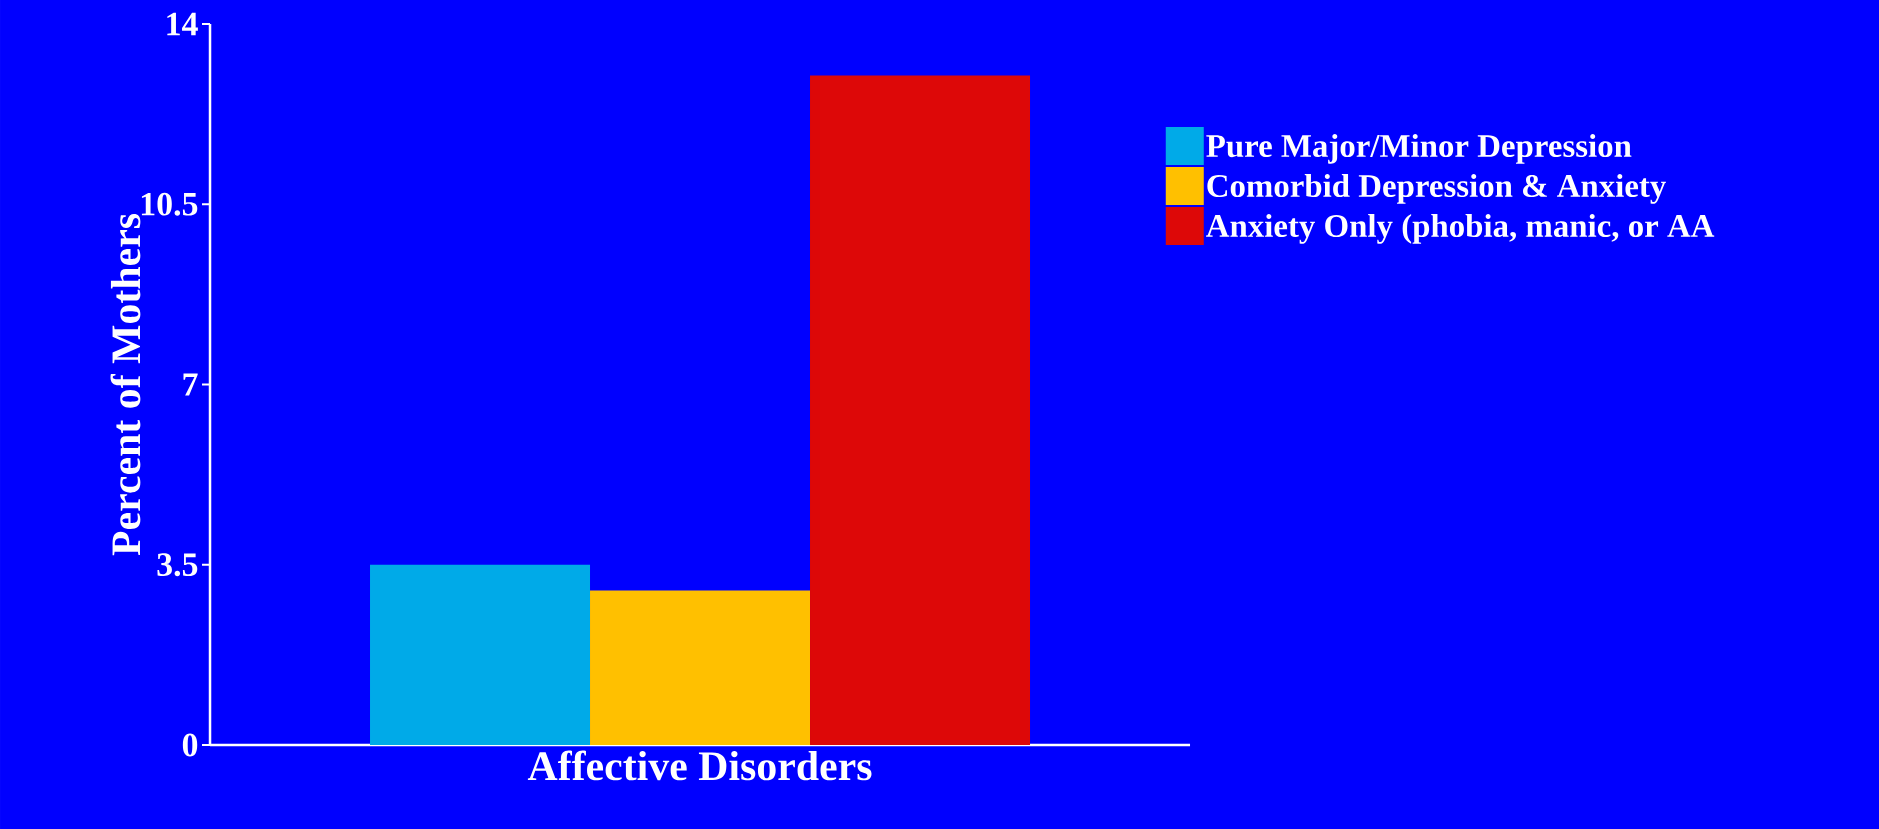 Image resolution: width=1879 pixels, height=829 pixels. Describe the element at coordinates (190, 745) in the screenshot. I see `y-tick-label: 0` at that location.